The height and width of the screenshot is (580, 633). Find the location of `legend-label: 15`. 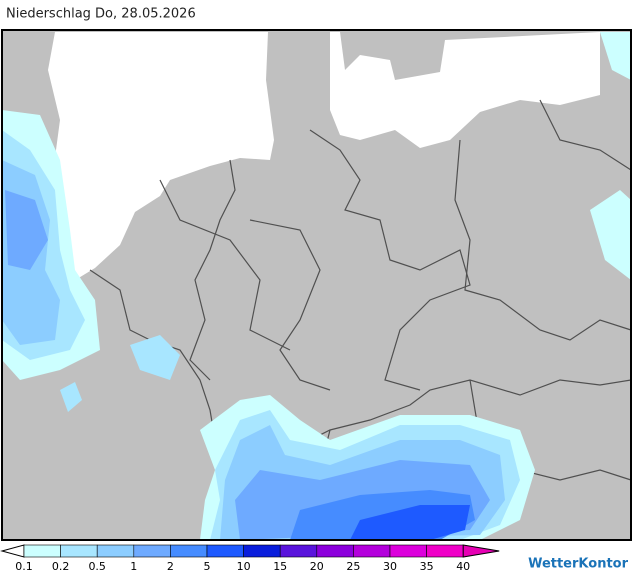

legend-label: 15 is located at coordinates (280, 566).